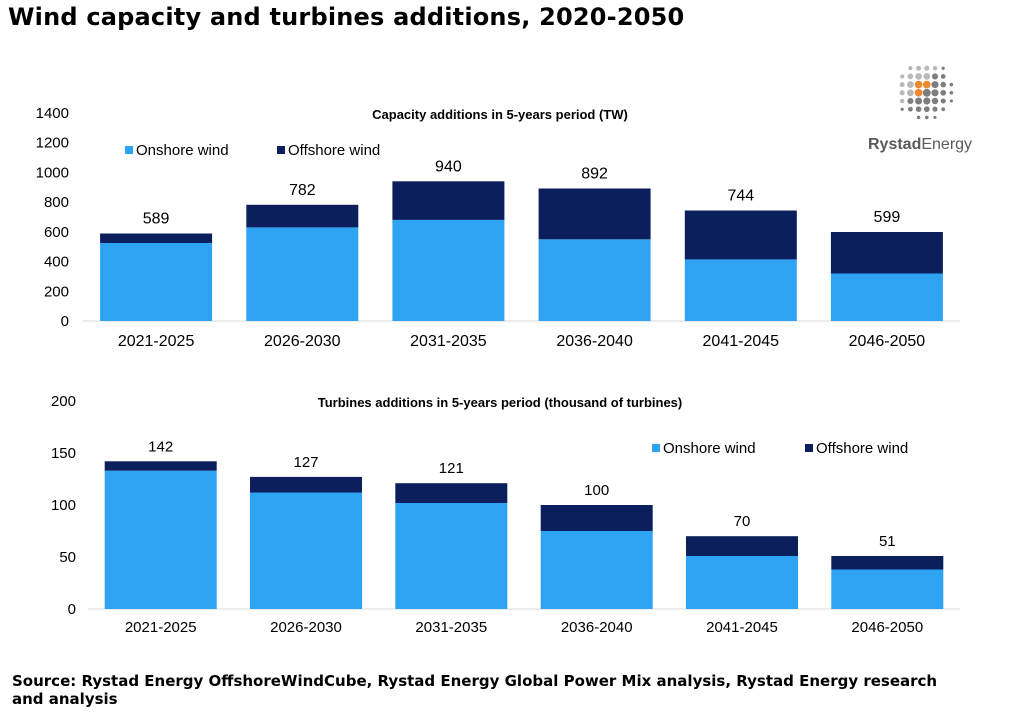 This screenshot has height=715, width=1018. What do you see at coordinates (742, 521) in the screenshot?
I see `total-data-label: 70` at bounding box center [742, 521].